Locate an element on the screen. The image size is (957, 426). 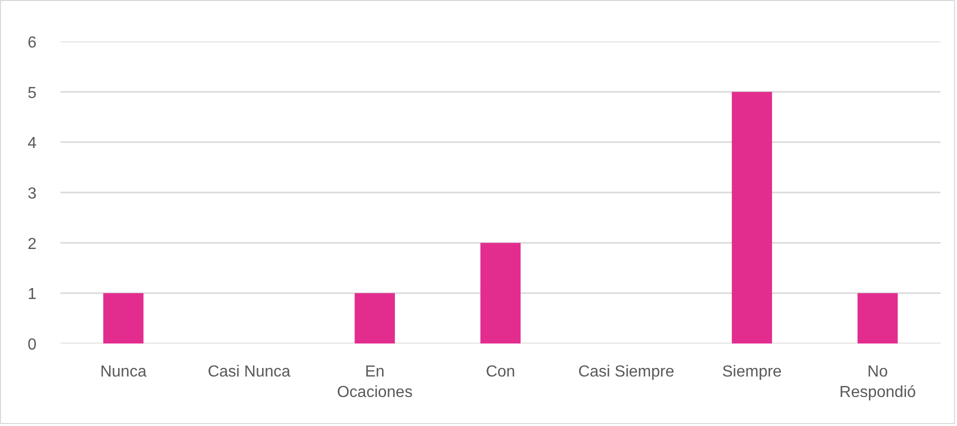
y-tick-label: 1 is located at coordinates (32, 295).